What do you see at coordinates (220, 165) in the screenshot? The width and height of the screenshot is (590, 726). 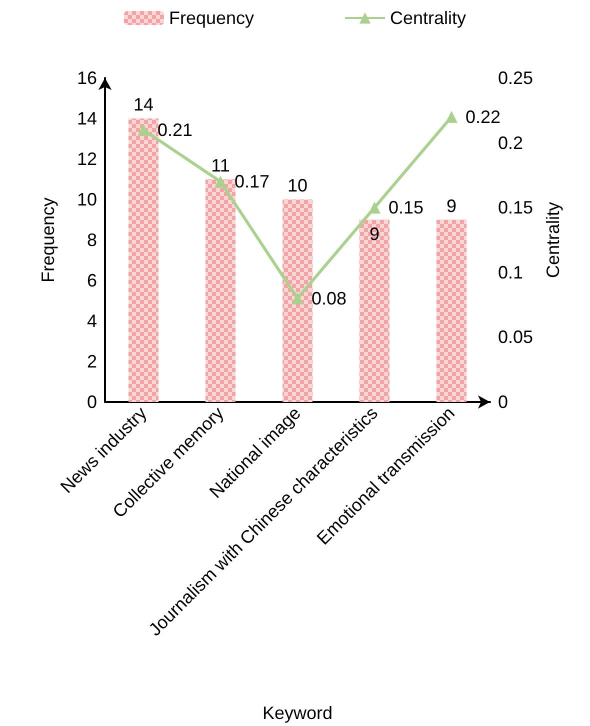 I see `data-label: 11` at bounding box center [220, 165].